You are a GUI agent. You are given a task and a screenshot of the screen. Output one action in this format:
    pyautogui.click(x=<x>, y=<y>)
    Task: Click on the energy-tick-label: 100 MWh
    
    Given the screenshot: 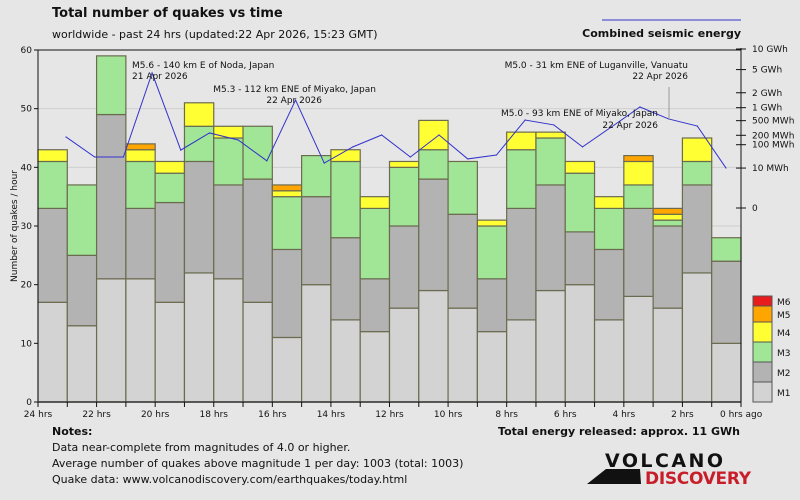 What is the action you would take?
    pyautogui.click(x=773, y=146)
    